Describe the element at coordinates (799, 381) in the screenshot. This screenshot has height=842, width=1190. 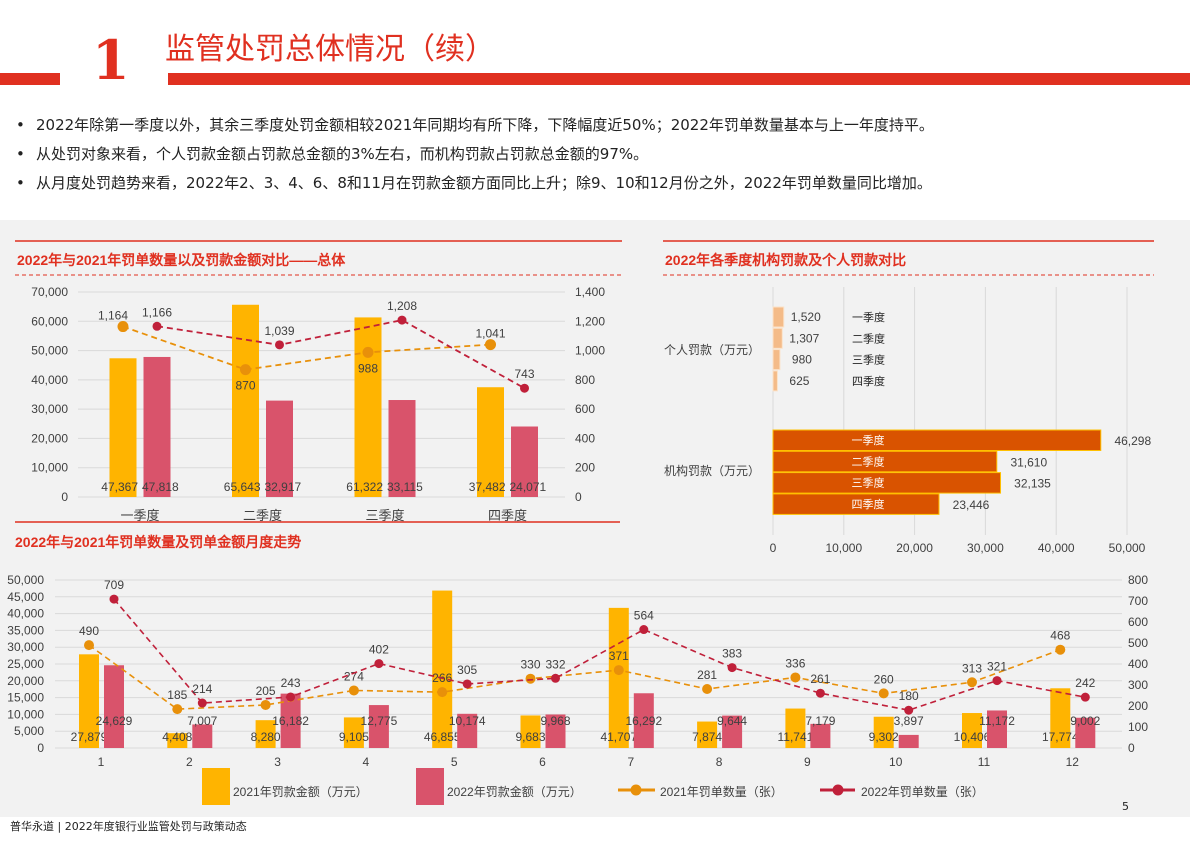
I see `bar-data-label: 625` at that location.